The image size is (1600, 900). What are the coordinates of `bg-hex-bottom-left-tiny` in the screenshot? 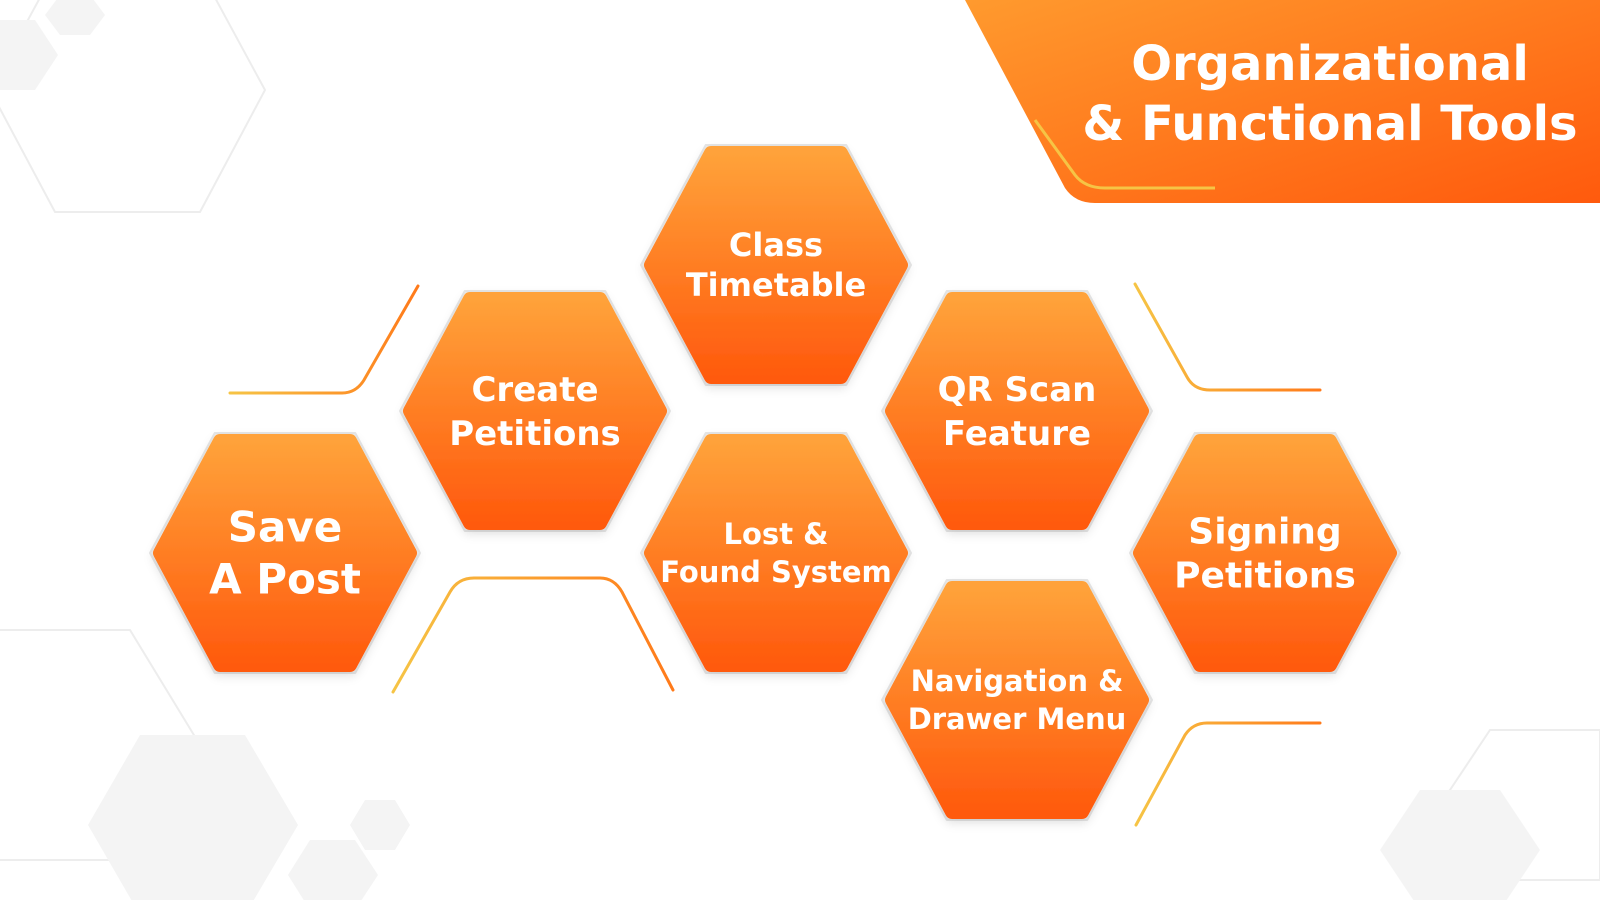 It's located at (380, 825).